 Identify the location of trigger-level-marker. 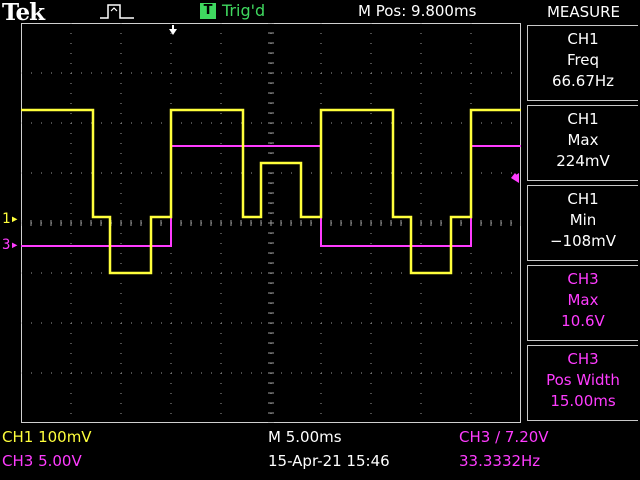
(515, 178).